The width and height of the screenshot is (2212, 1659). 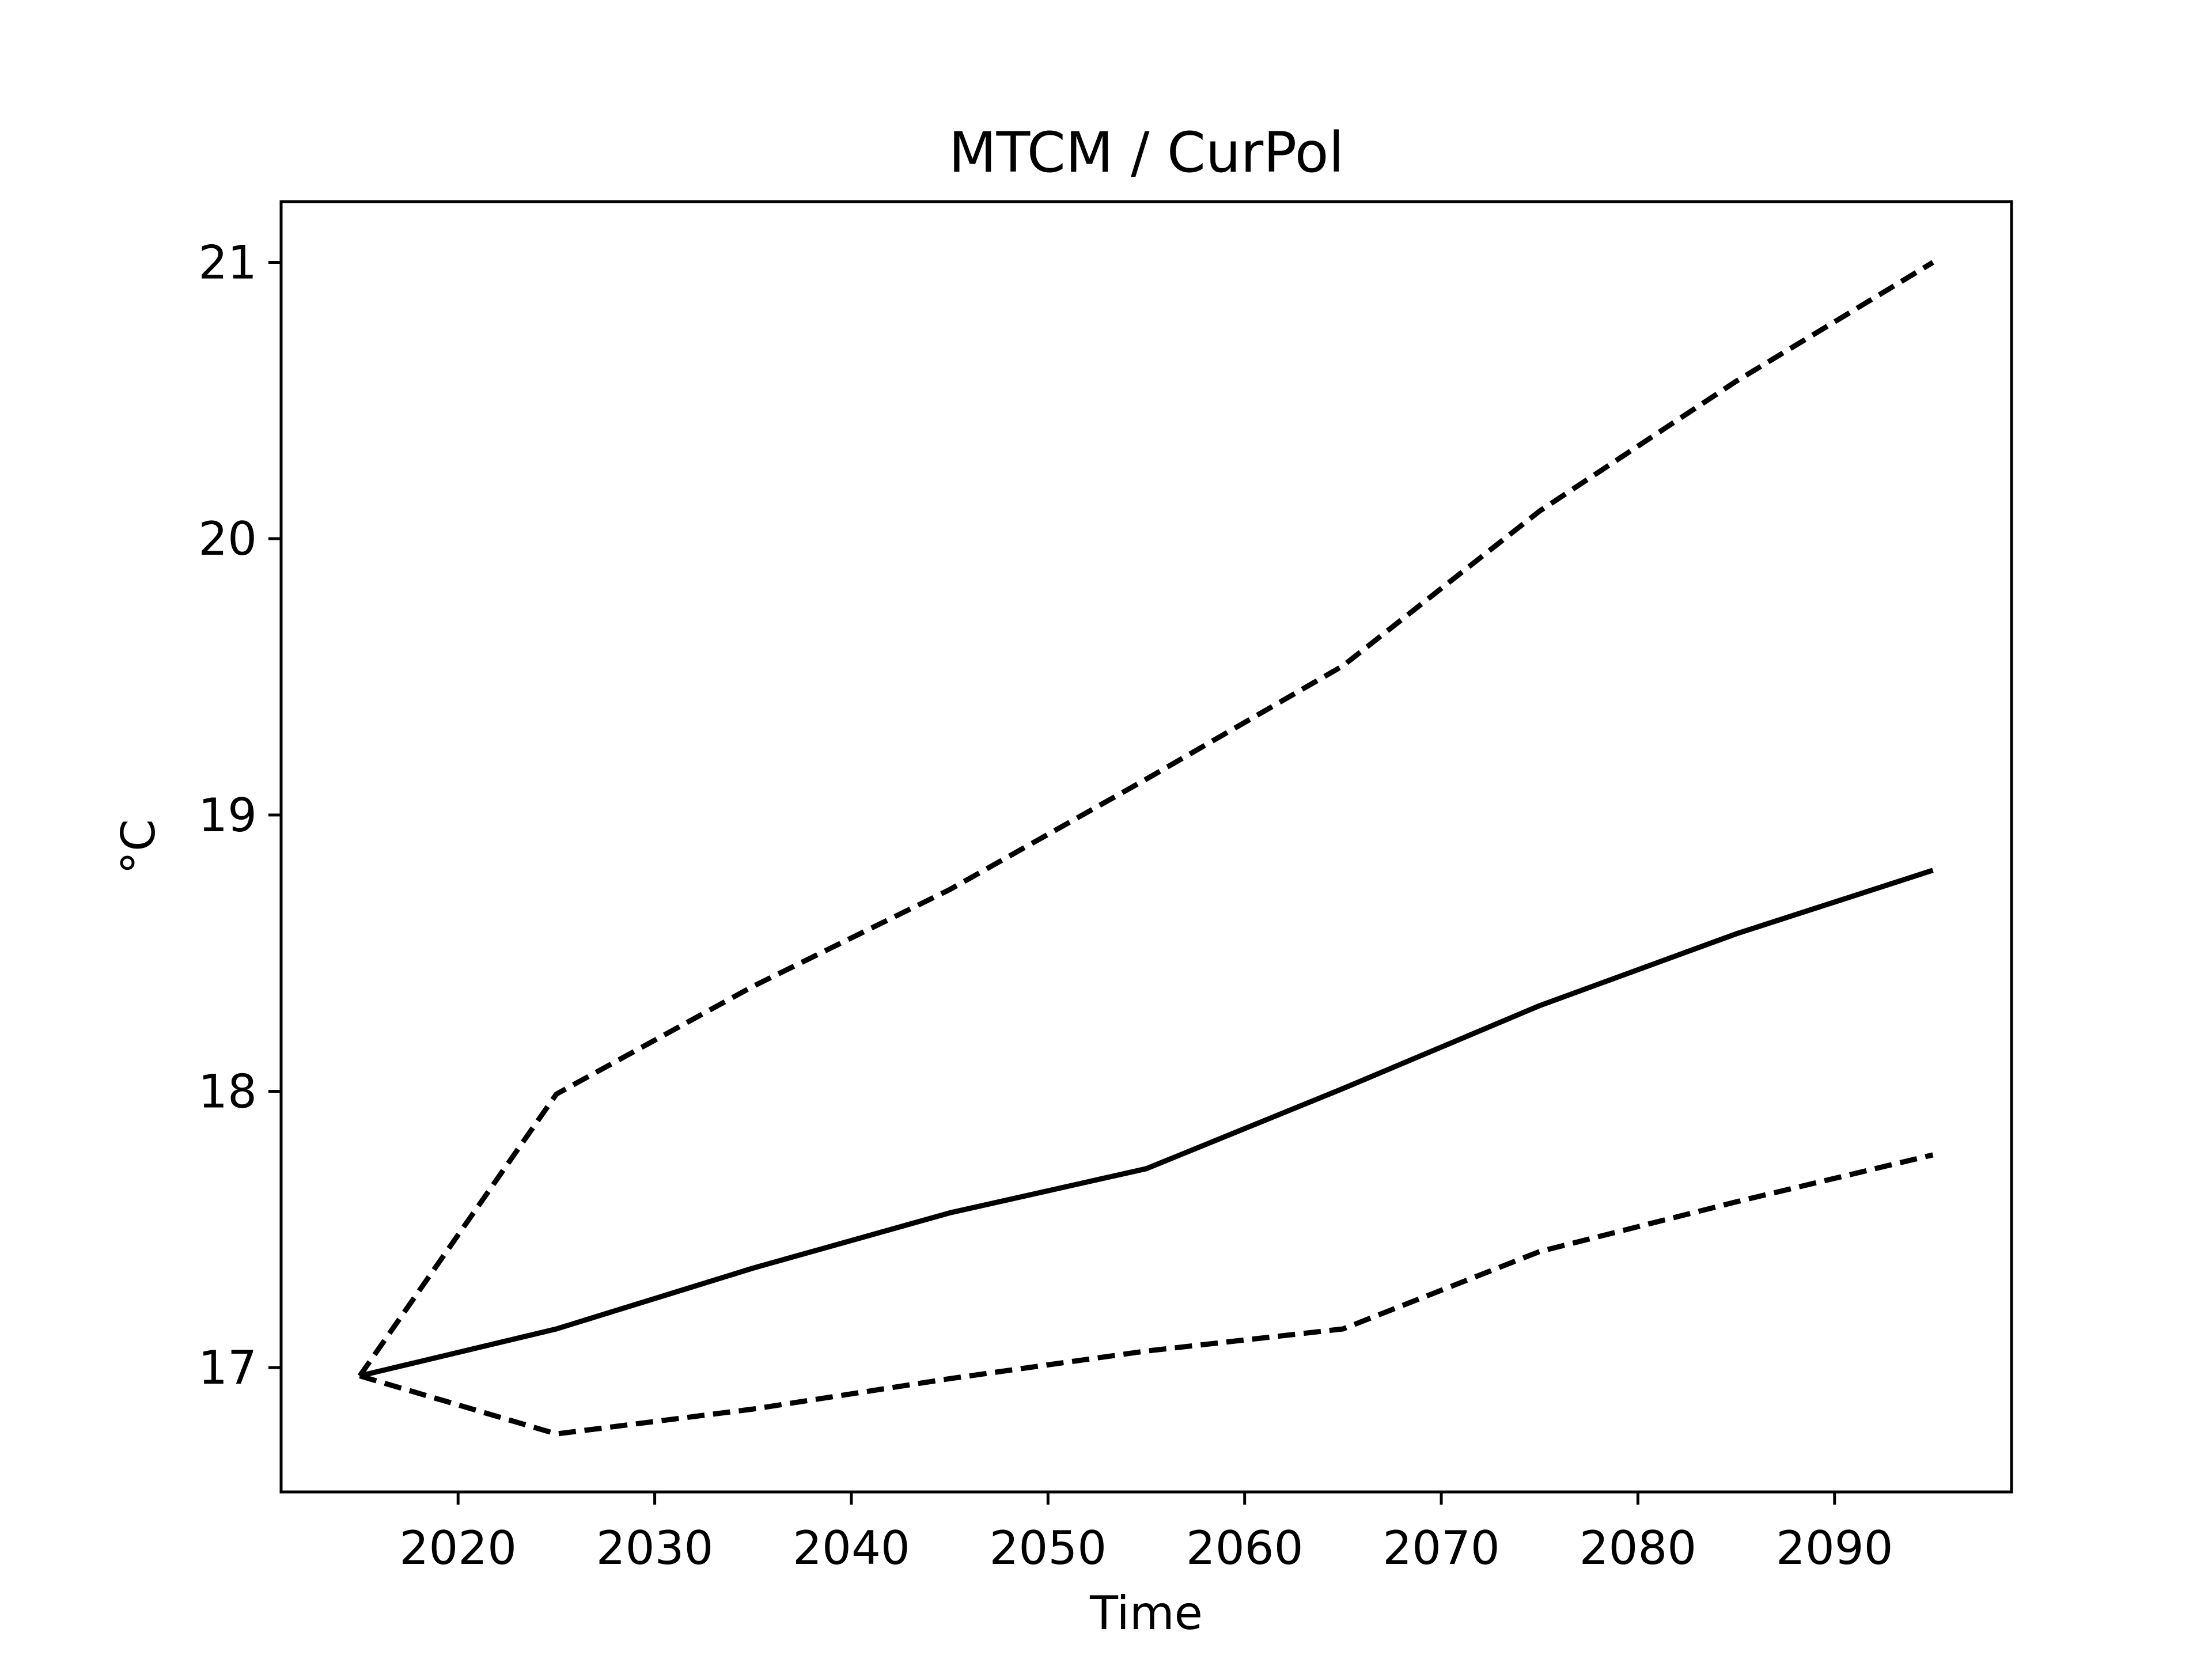 I want to click on x-tick-label: 2080, so click(x=1638, y=1548).